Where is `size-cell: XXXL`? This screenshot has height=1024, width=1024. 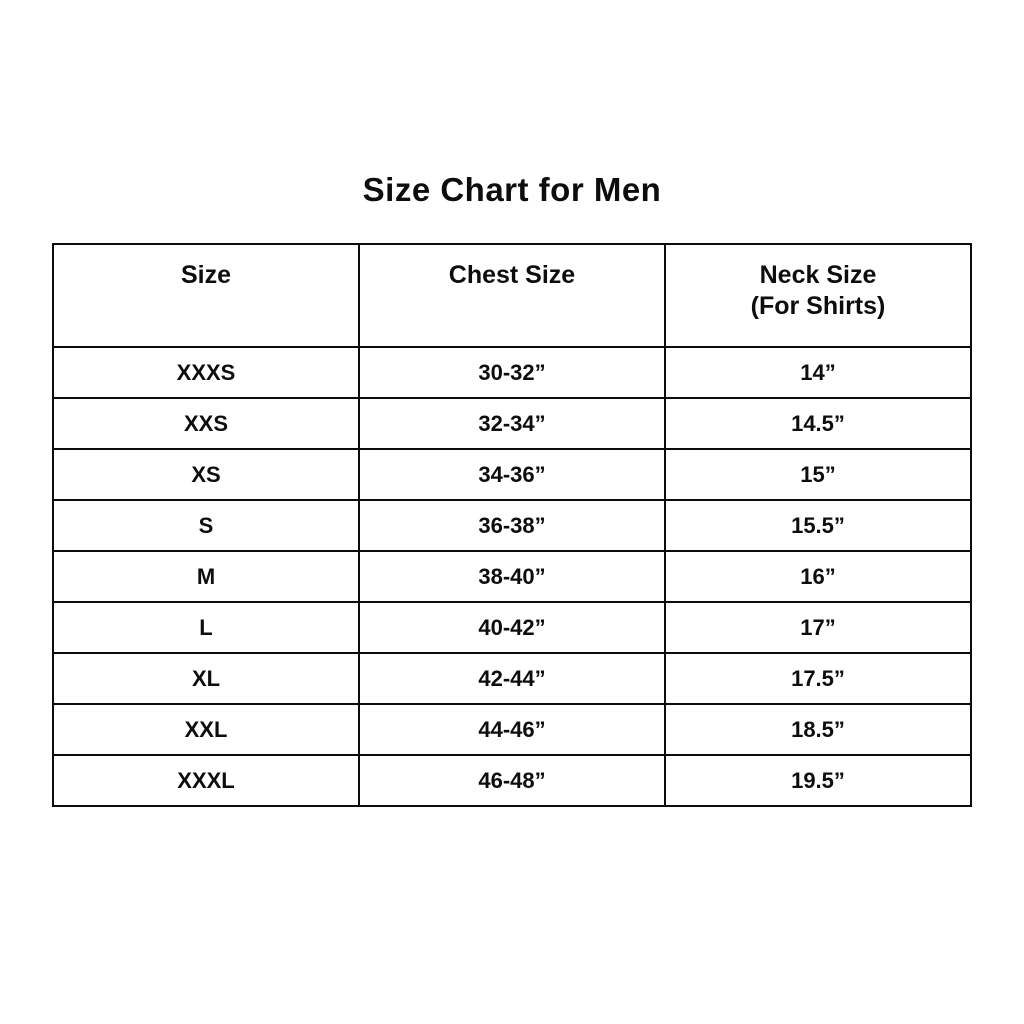
size-cell: XXXL is located at coordinates (206, 780).